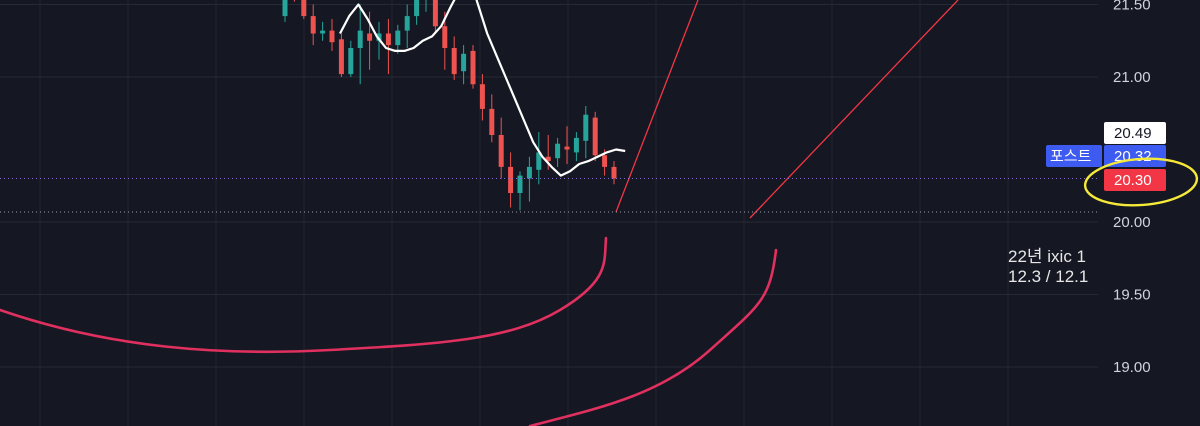  What do you see at coordinates (1071, 156) in the screenshot?
I see `price-tag-prefix: 포스트` at bounding box center [1071, 156].